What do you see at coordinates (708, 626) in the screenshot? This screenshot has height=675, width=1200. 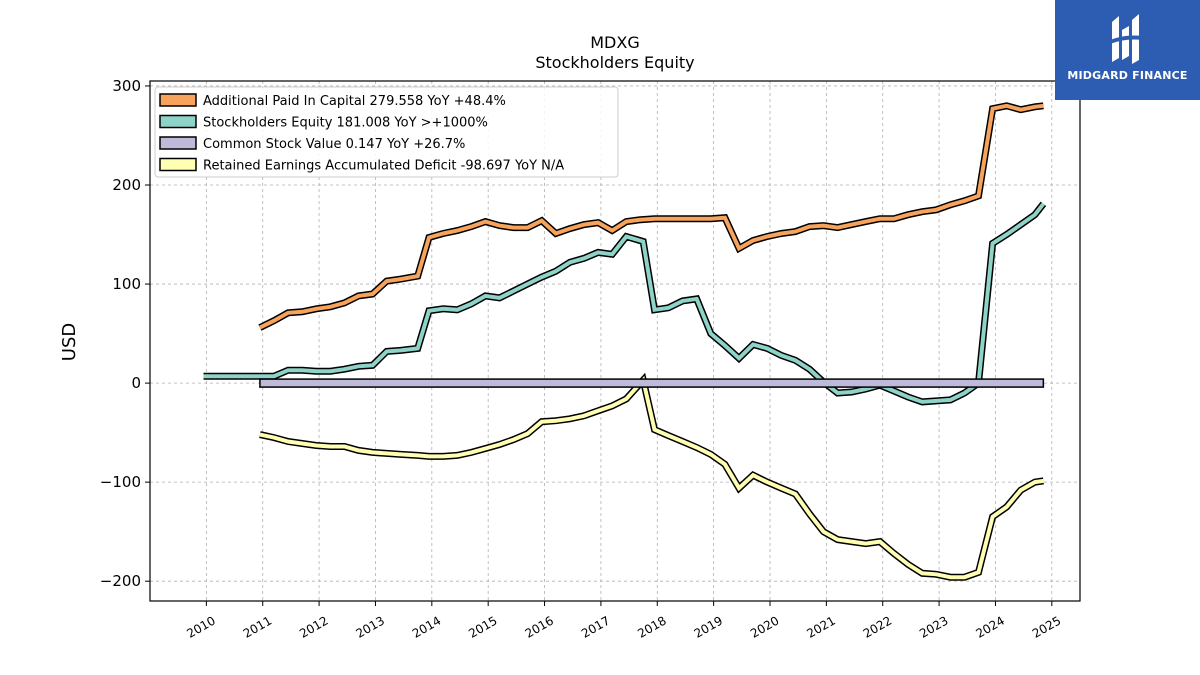 I see `x-tick-label: 2019` at bounding box center [708, 626].